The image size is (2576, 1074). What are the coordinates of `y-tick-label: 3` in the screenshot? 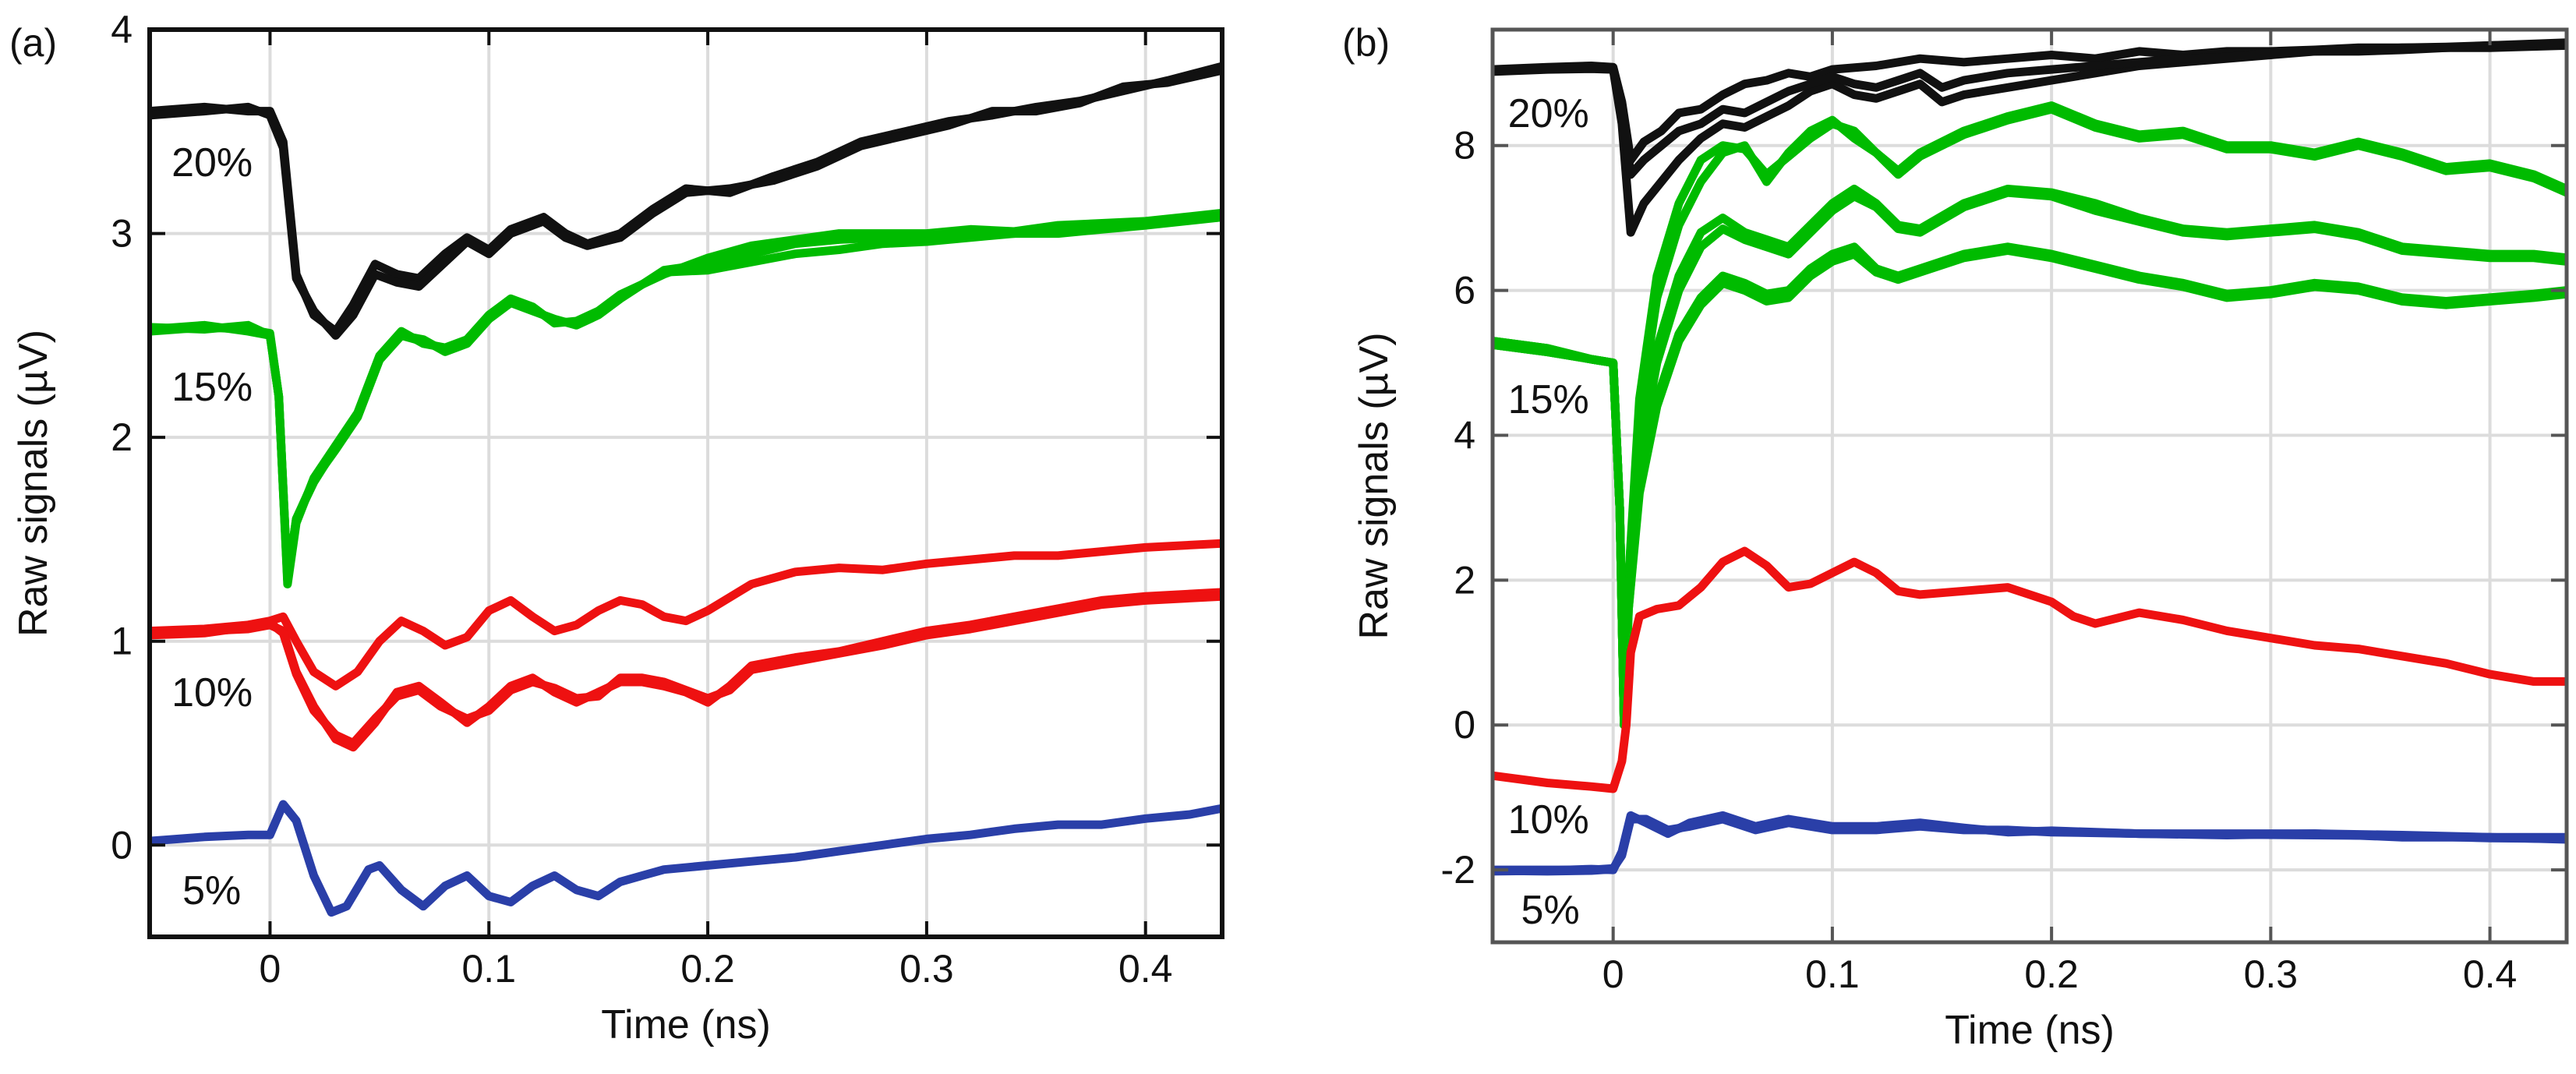 It's located at (122, 234).